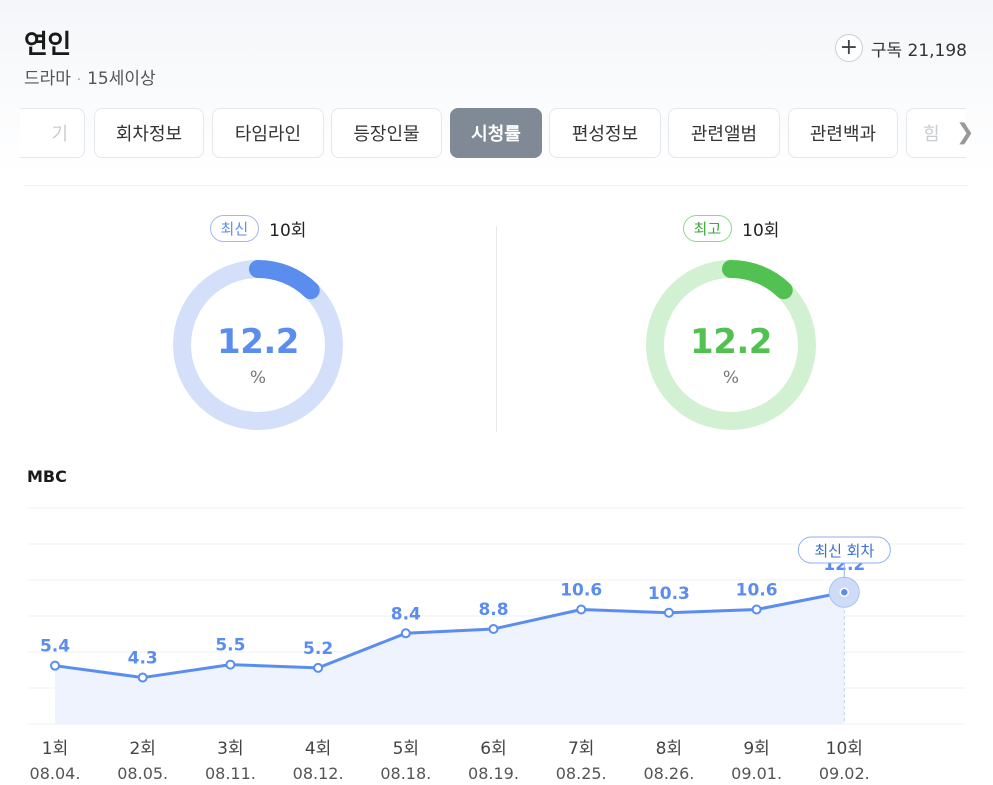 This screenshot has width=993, height=785. What do you see at coordinates (707, 228) in the screenshot?
I see `best-badge: 최고` at bounding box center [707, 228].